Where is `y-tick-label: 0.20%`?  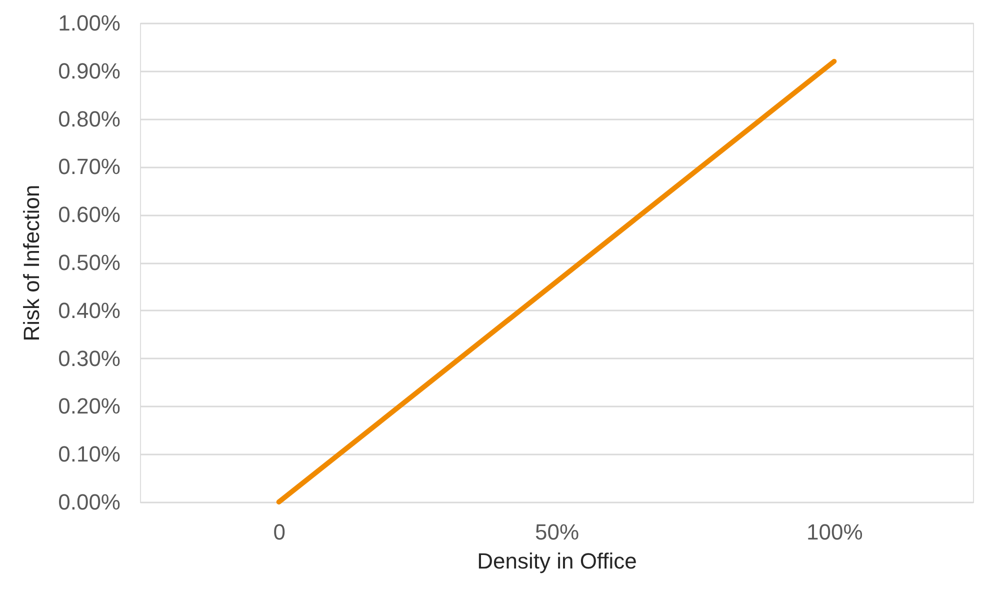 y-tick-label: 0.20% is located at coordinates (89, 406).